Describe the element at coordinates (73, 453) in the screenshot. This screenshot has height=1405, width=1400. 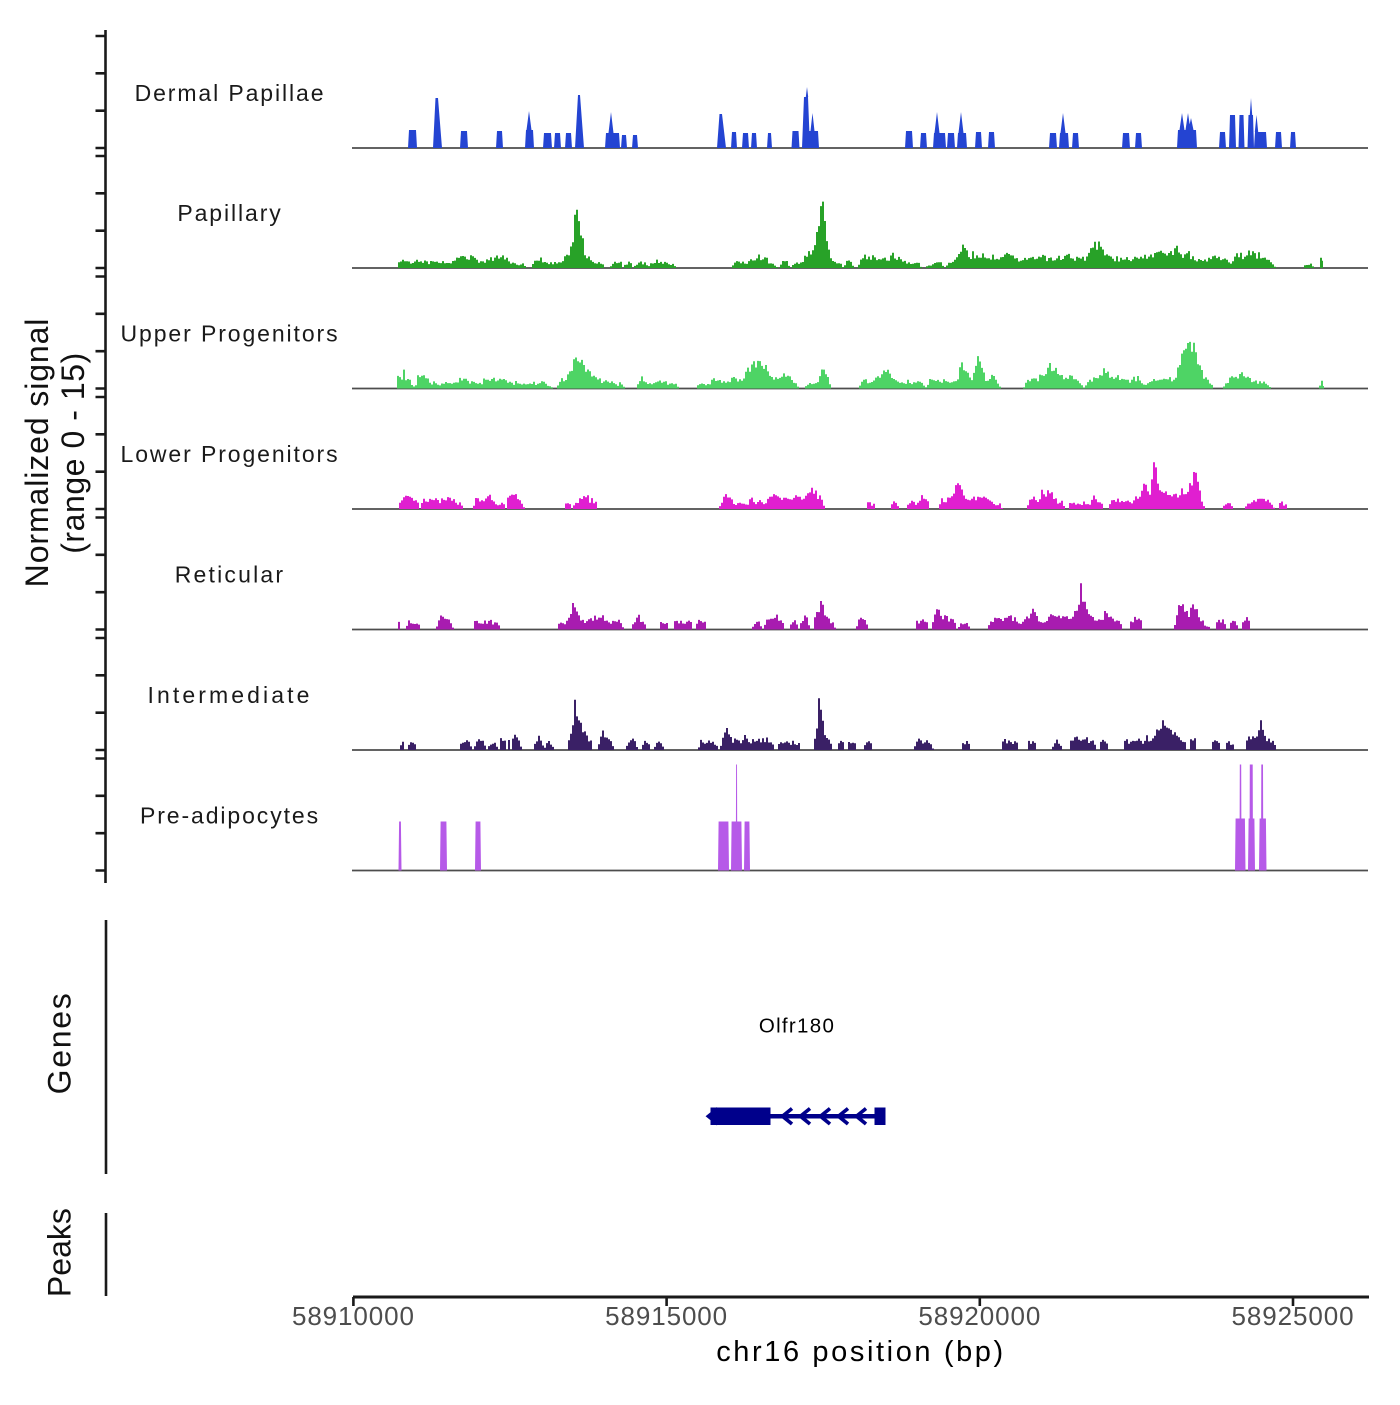
I see `svg-text: (range 0 - 15)` at that location.